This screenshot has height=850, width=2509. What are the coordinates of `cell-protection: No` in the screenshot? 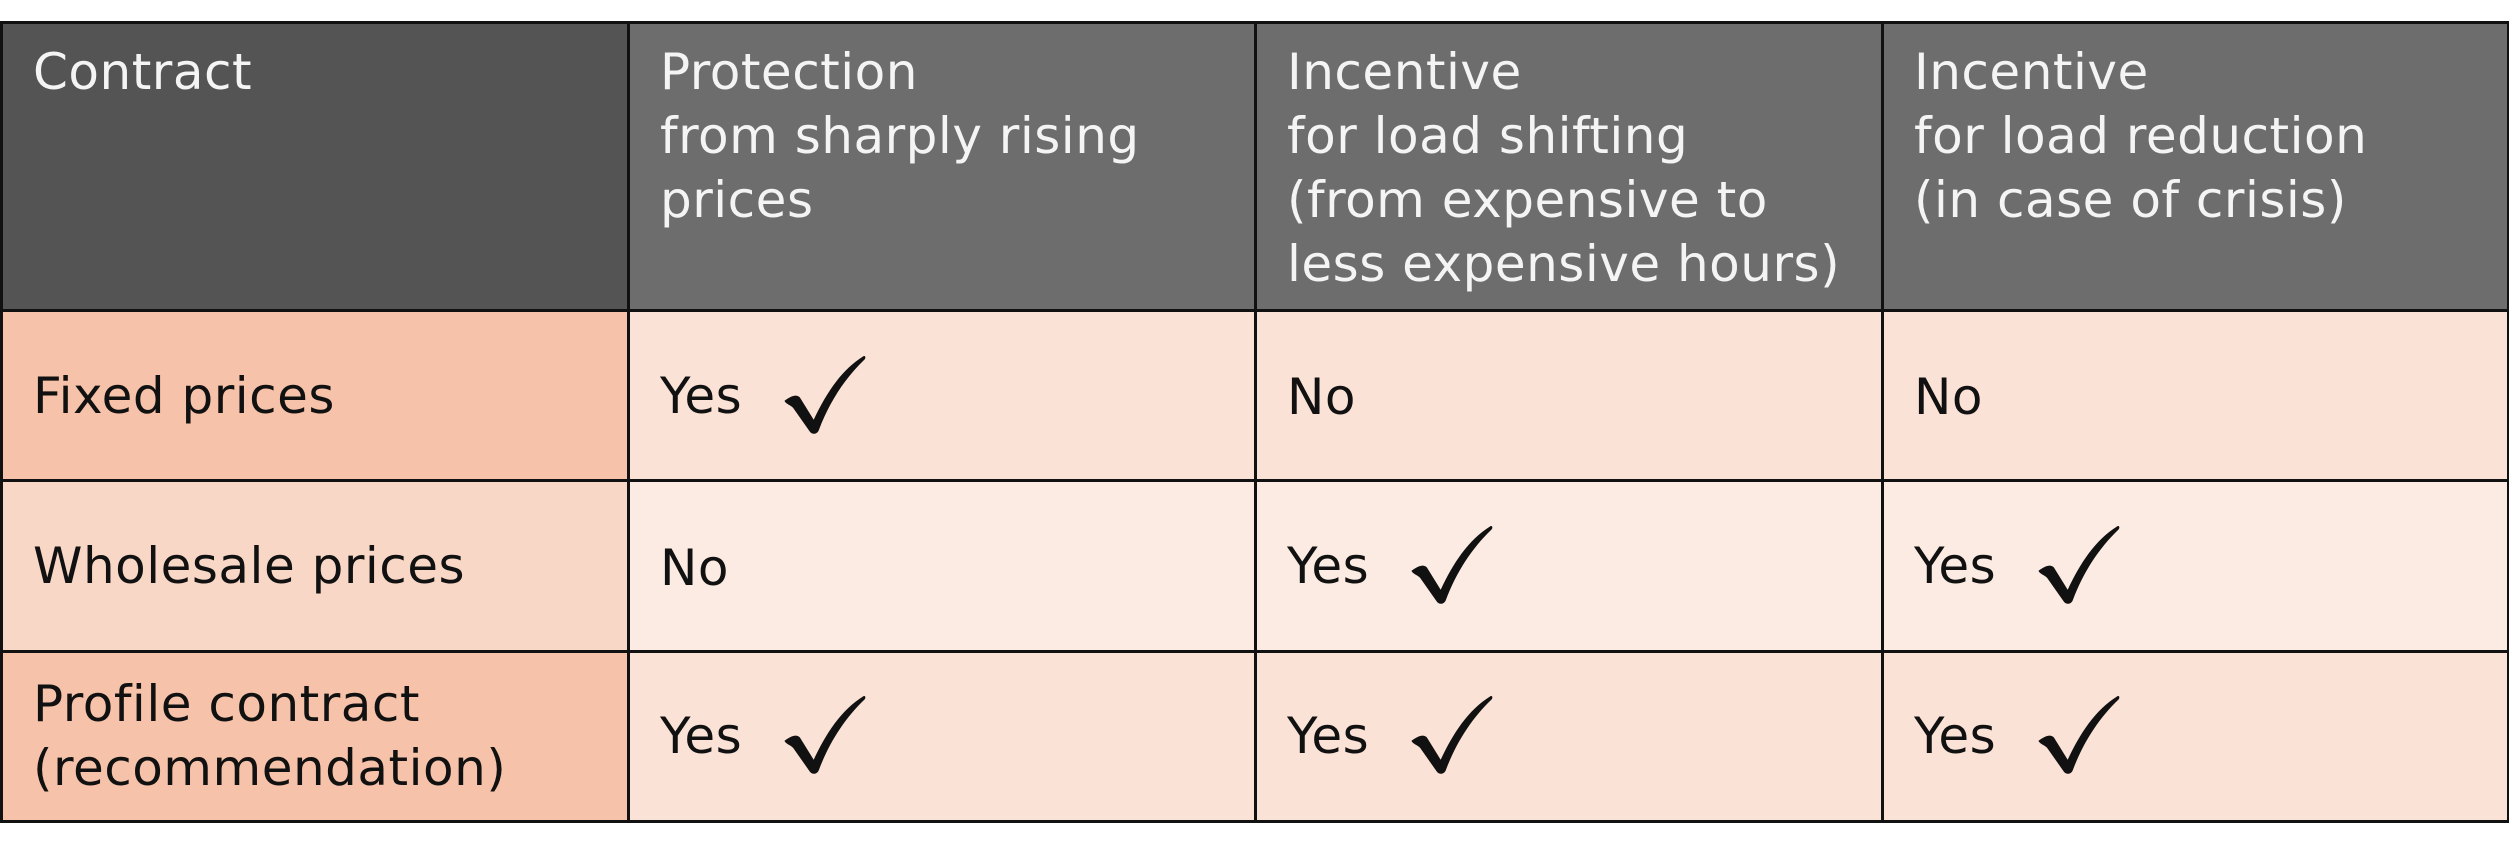 It's located at (942, 566).